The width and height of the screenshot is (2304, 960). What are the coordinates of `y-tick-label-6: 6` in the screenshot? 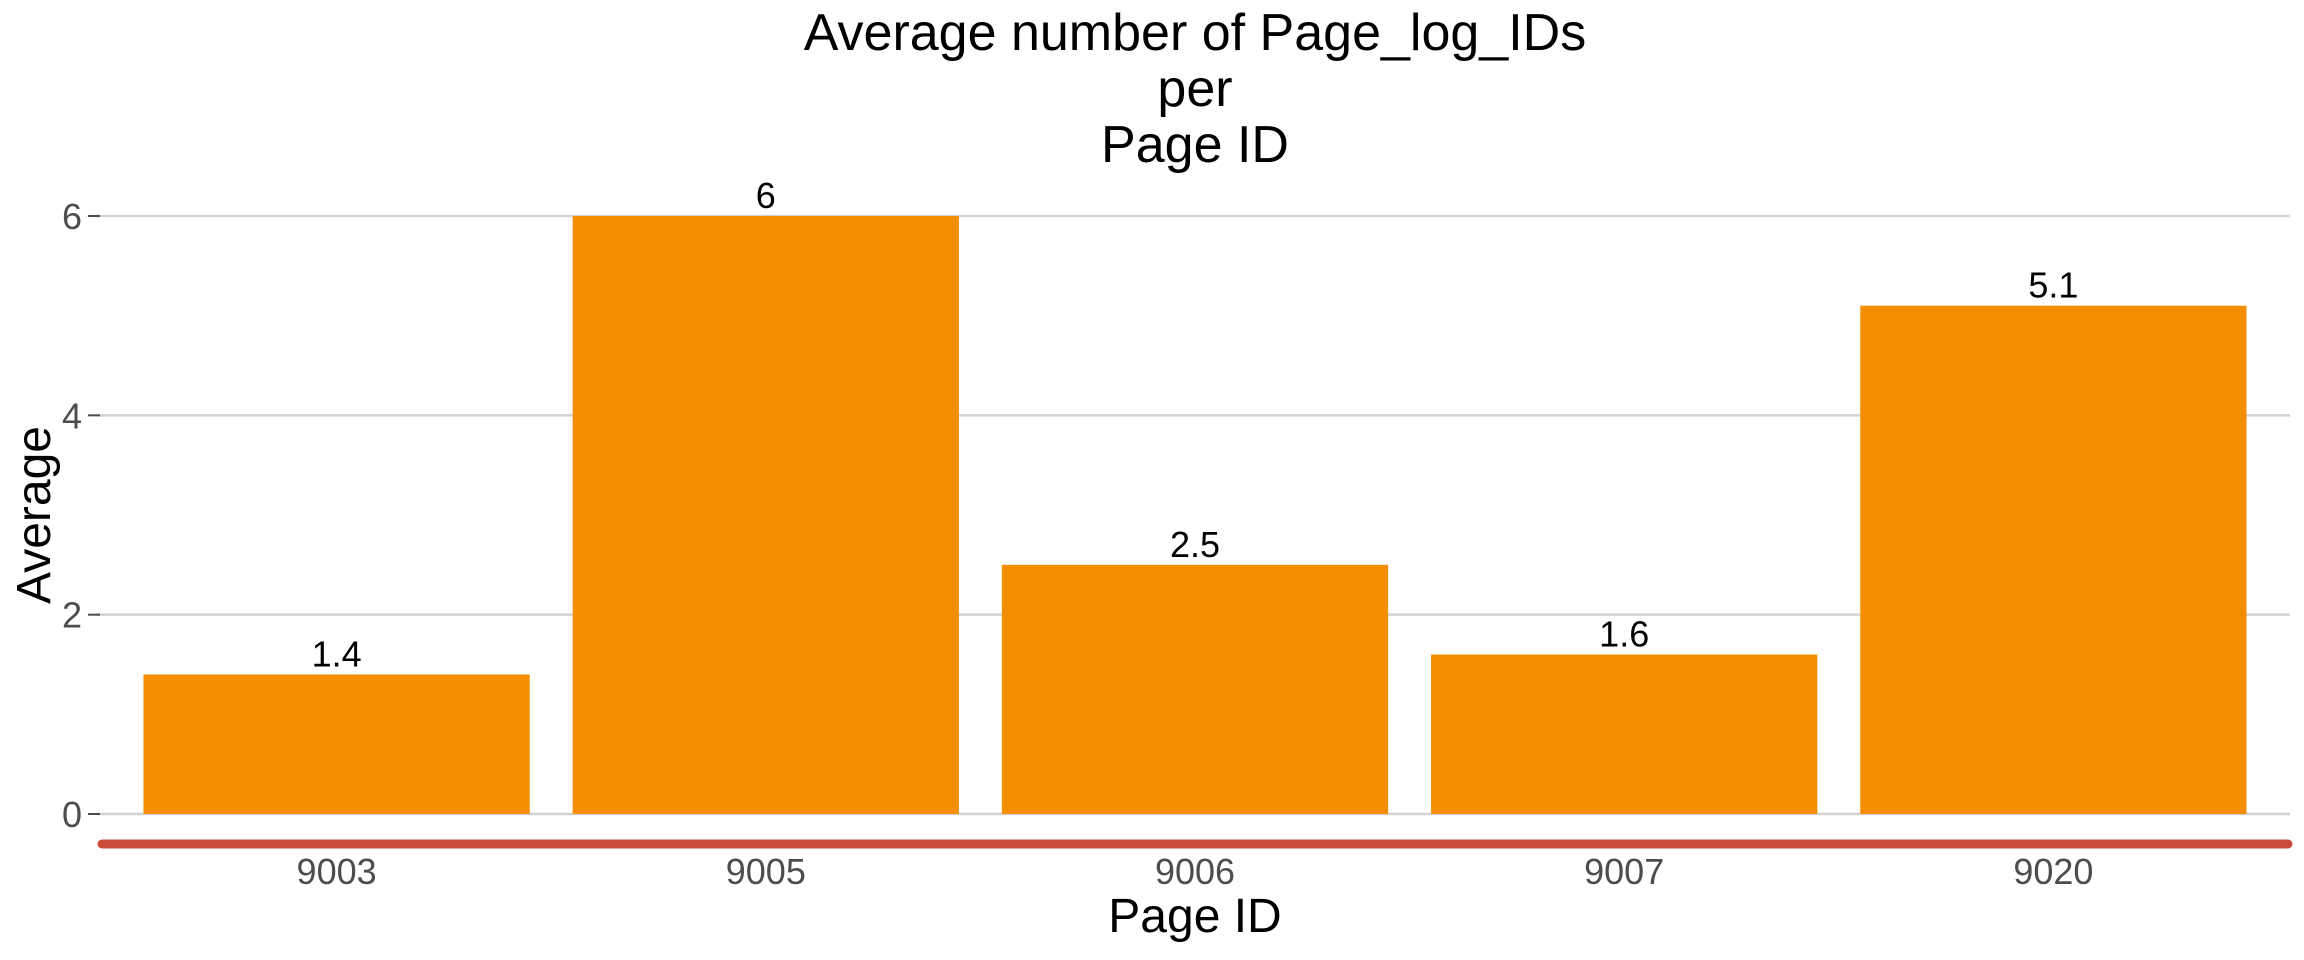 It's located at (72, 216).